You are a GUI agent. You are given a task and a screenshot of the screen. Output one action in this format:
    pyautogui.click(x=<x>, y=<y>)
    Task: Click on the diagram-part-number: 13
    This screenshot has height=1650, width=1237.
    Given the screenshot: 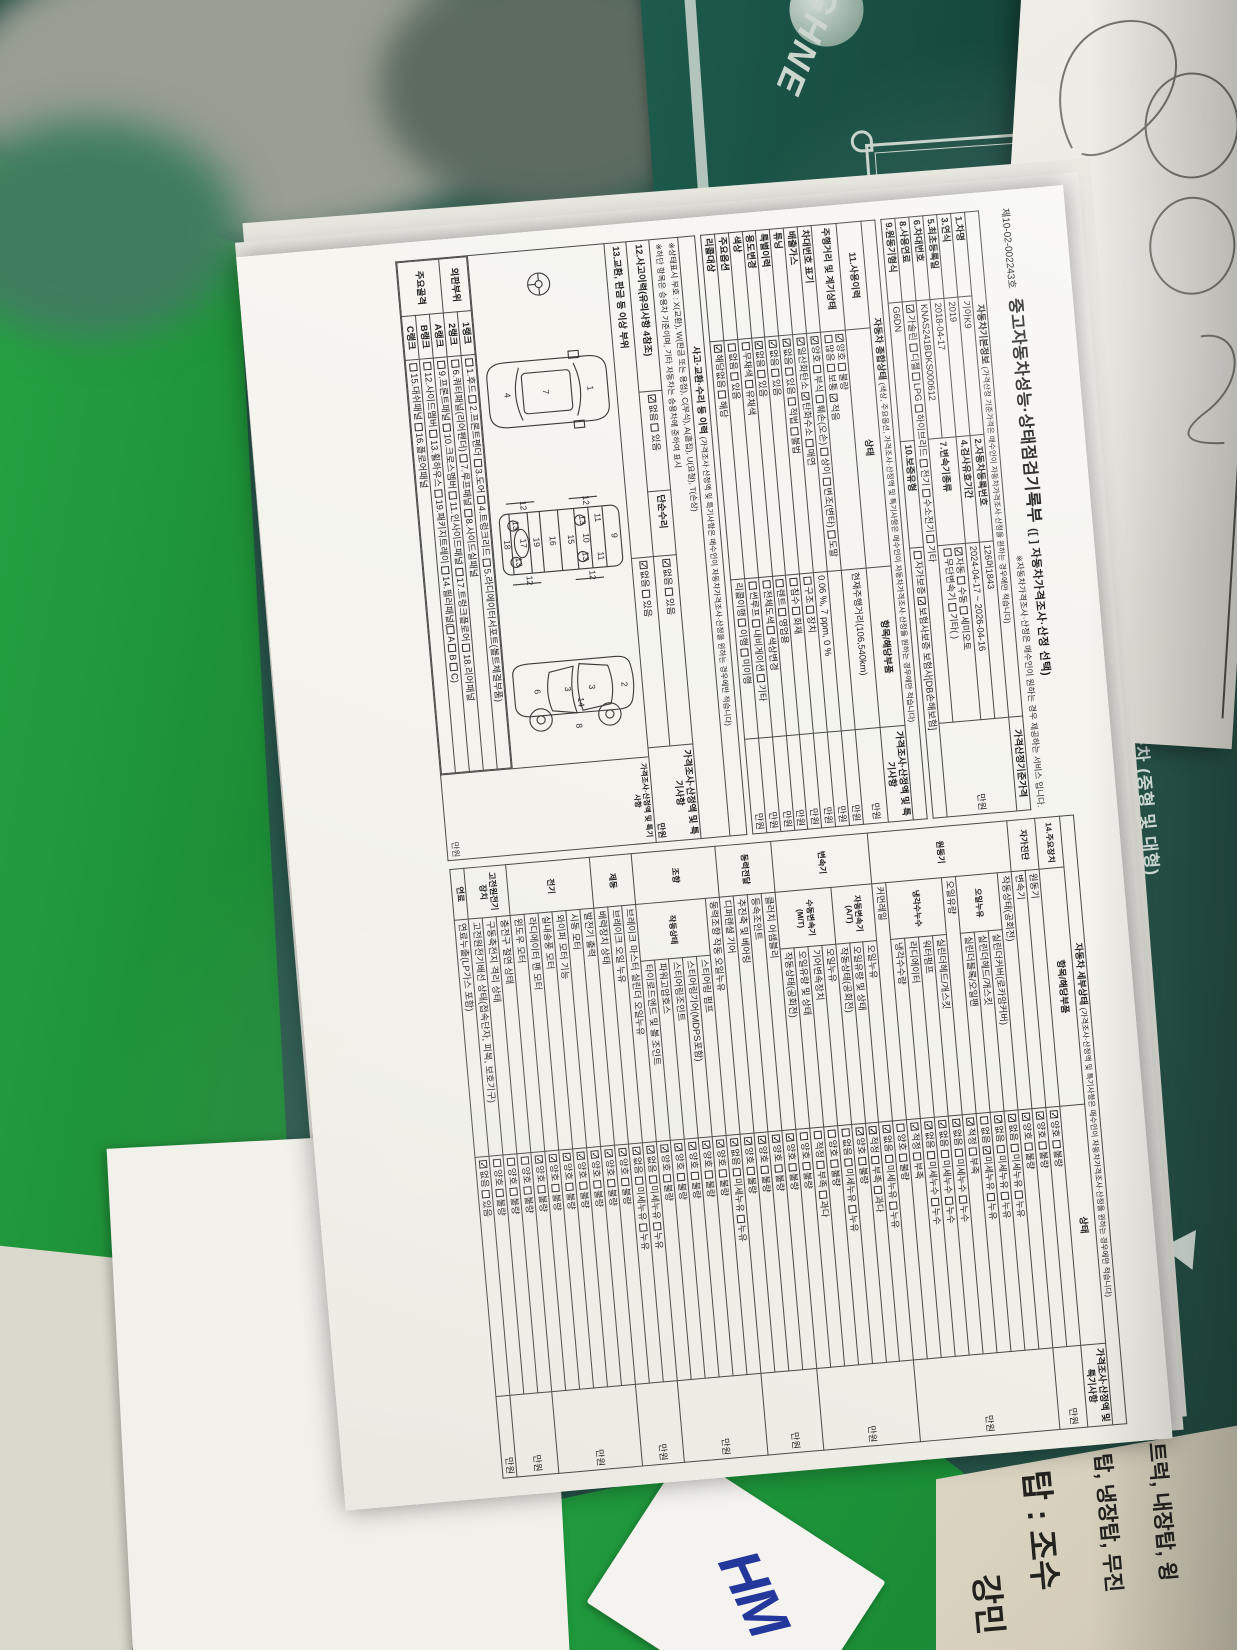 What is the action you would take?
    pyautogui.click(x=515, y=525)
    